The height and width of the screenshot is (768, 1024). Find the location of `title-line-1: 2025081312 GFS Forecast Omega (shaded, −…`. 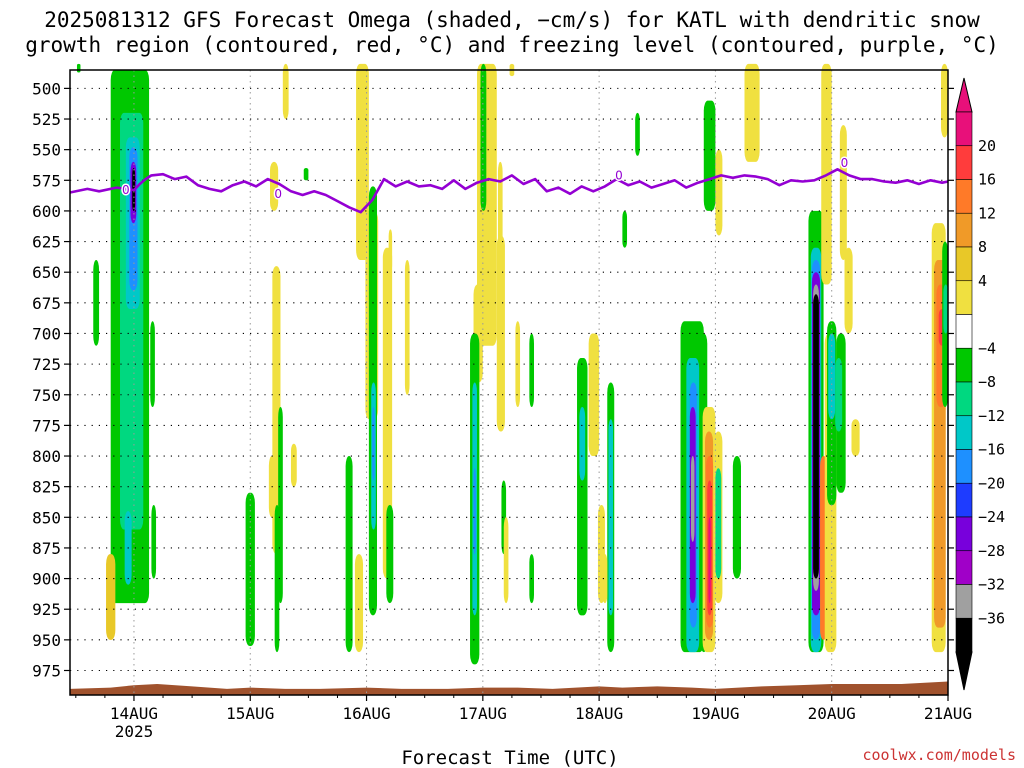

title-line-1: 2025081312 GFS Forecast Omega (shaded, −… is located at coordinates (512, 20).